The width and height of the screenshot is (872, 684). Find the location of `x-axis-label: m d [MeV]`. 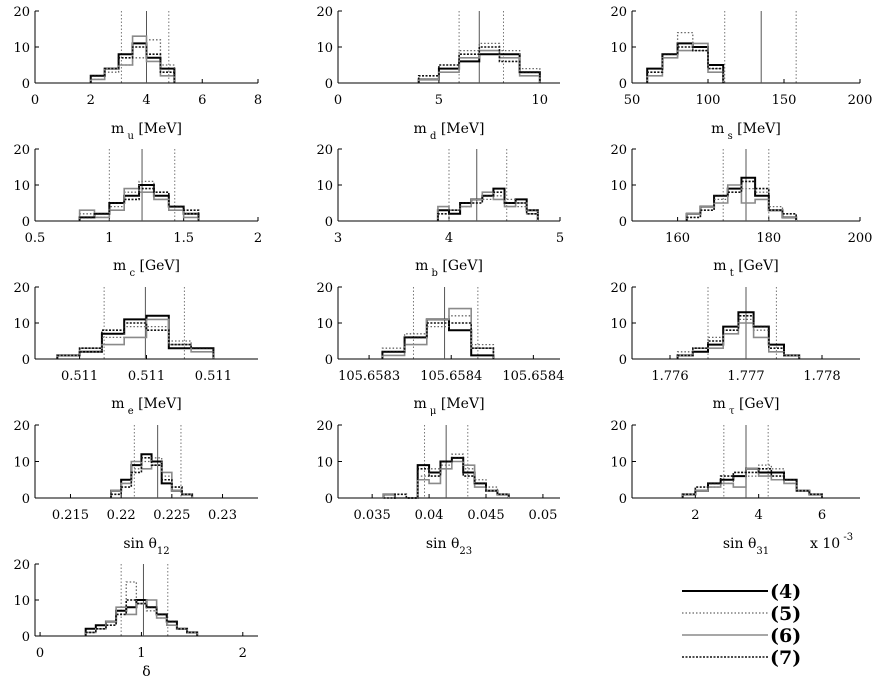

x-axis-label: m d [MeV] is located at coordinates (449, 131).